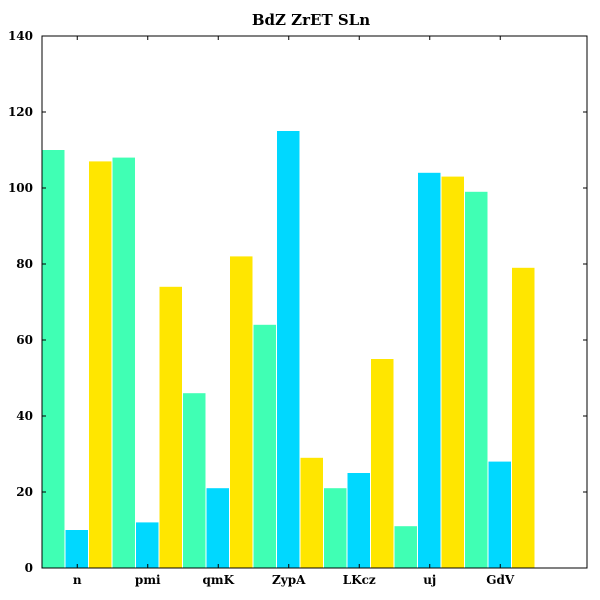  I want to click on y-tick-label: 60, so click(24, 340).